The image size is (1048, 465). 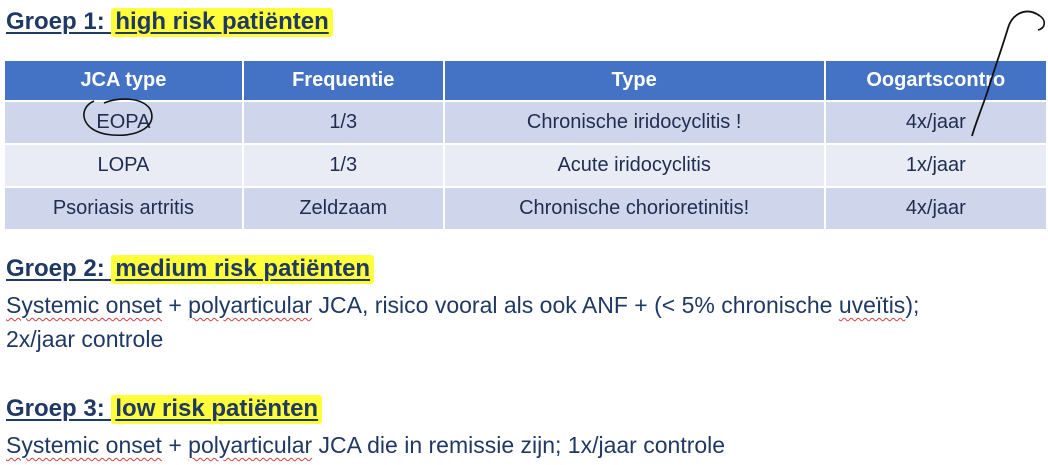 I want to click on group1-prefix: Groep 1:, so click(x=59, y=21).